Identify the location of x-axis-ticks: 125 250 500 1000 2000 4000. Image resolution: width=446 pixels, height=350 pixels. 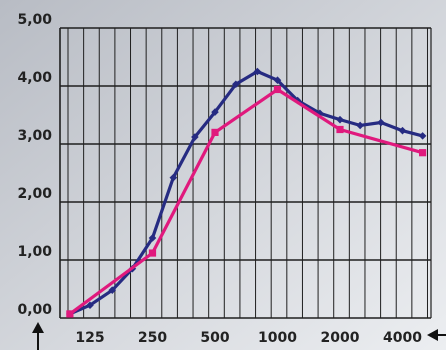
(248, 338).